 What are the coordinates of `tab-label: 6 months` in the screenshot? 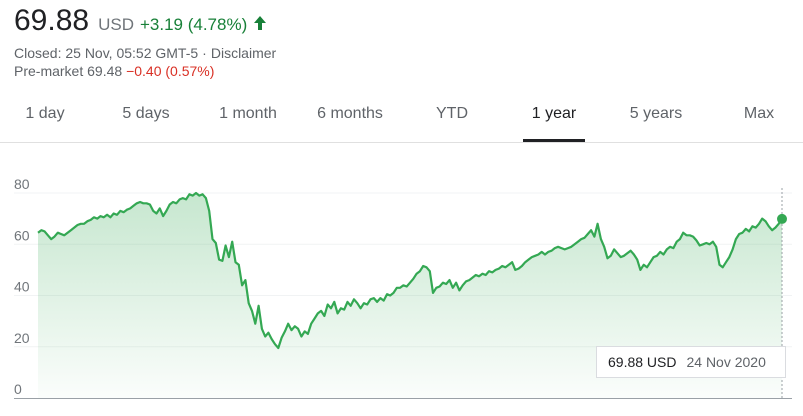 It's located at (350, 113).